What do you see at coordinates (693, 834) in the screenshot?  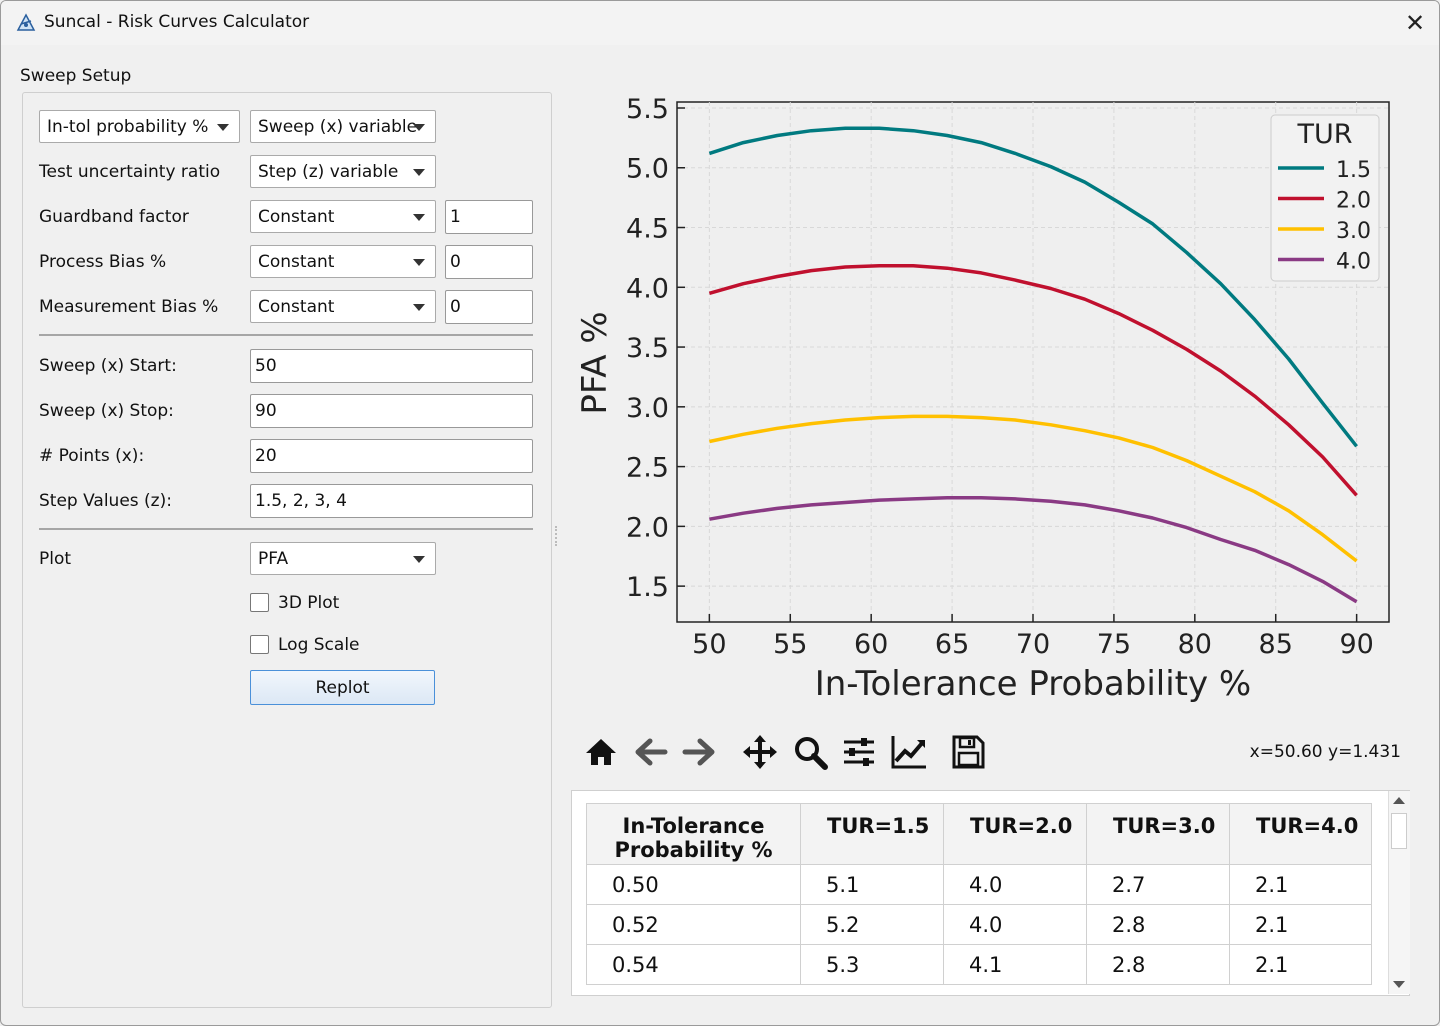 I see `column-header-probability: In-Tolerance Probability %` at bounding box center [693, 834].